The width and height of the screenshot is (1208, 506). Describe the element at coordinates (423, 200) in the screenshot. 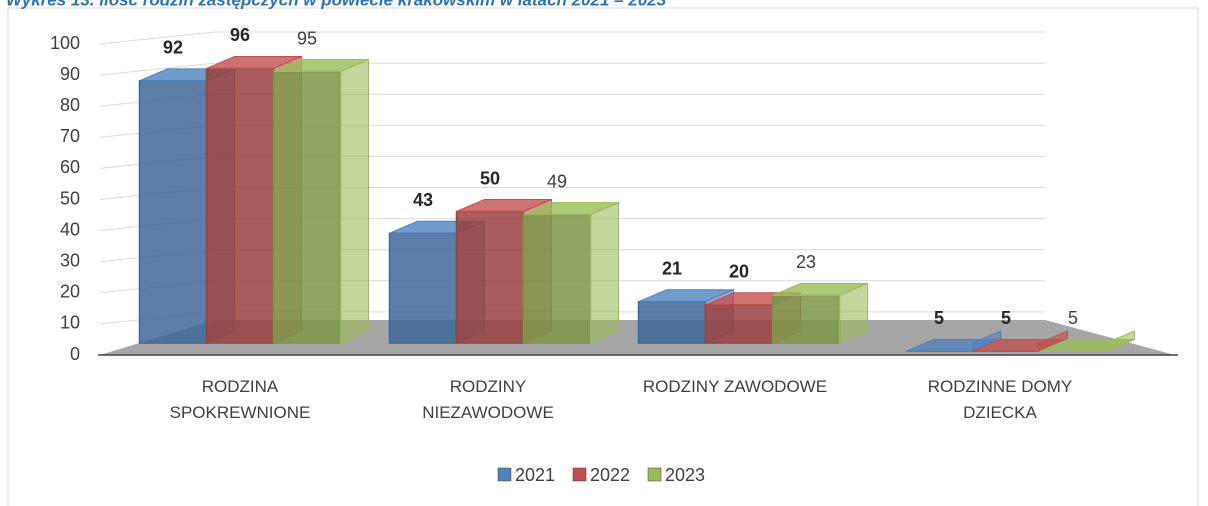

I see `data-label: 43` at that location.